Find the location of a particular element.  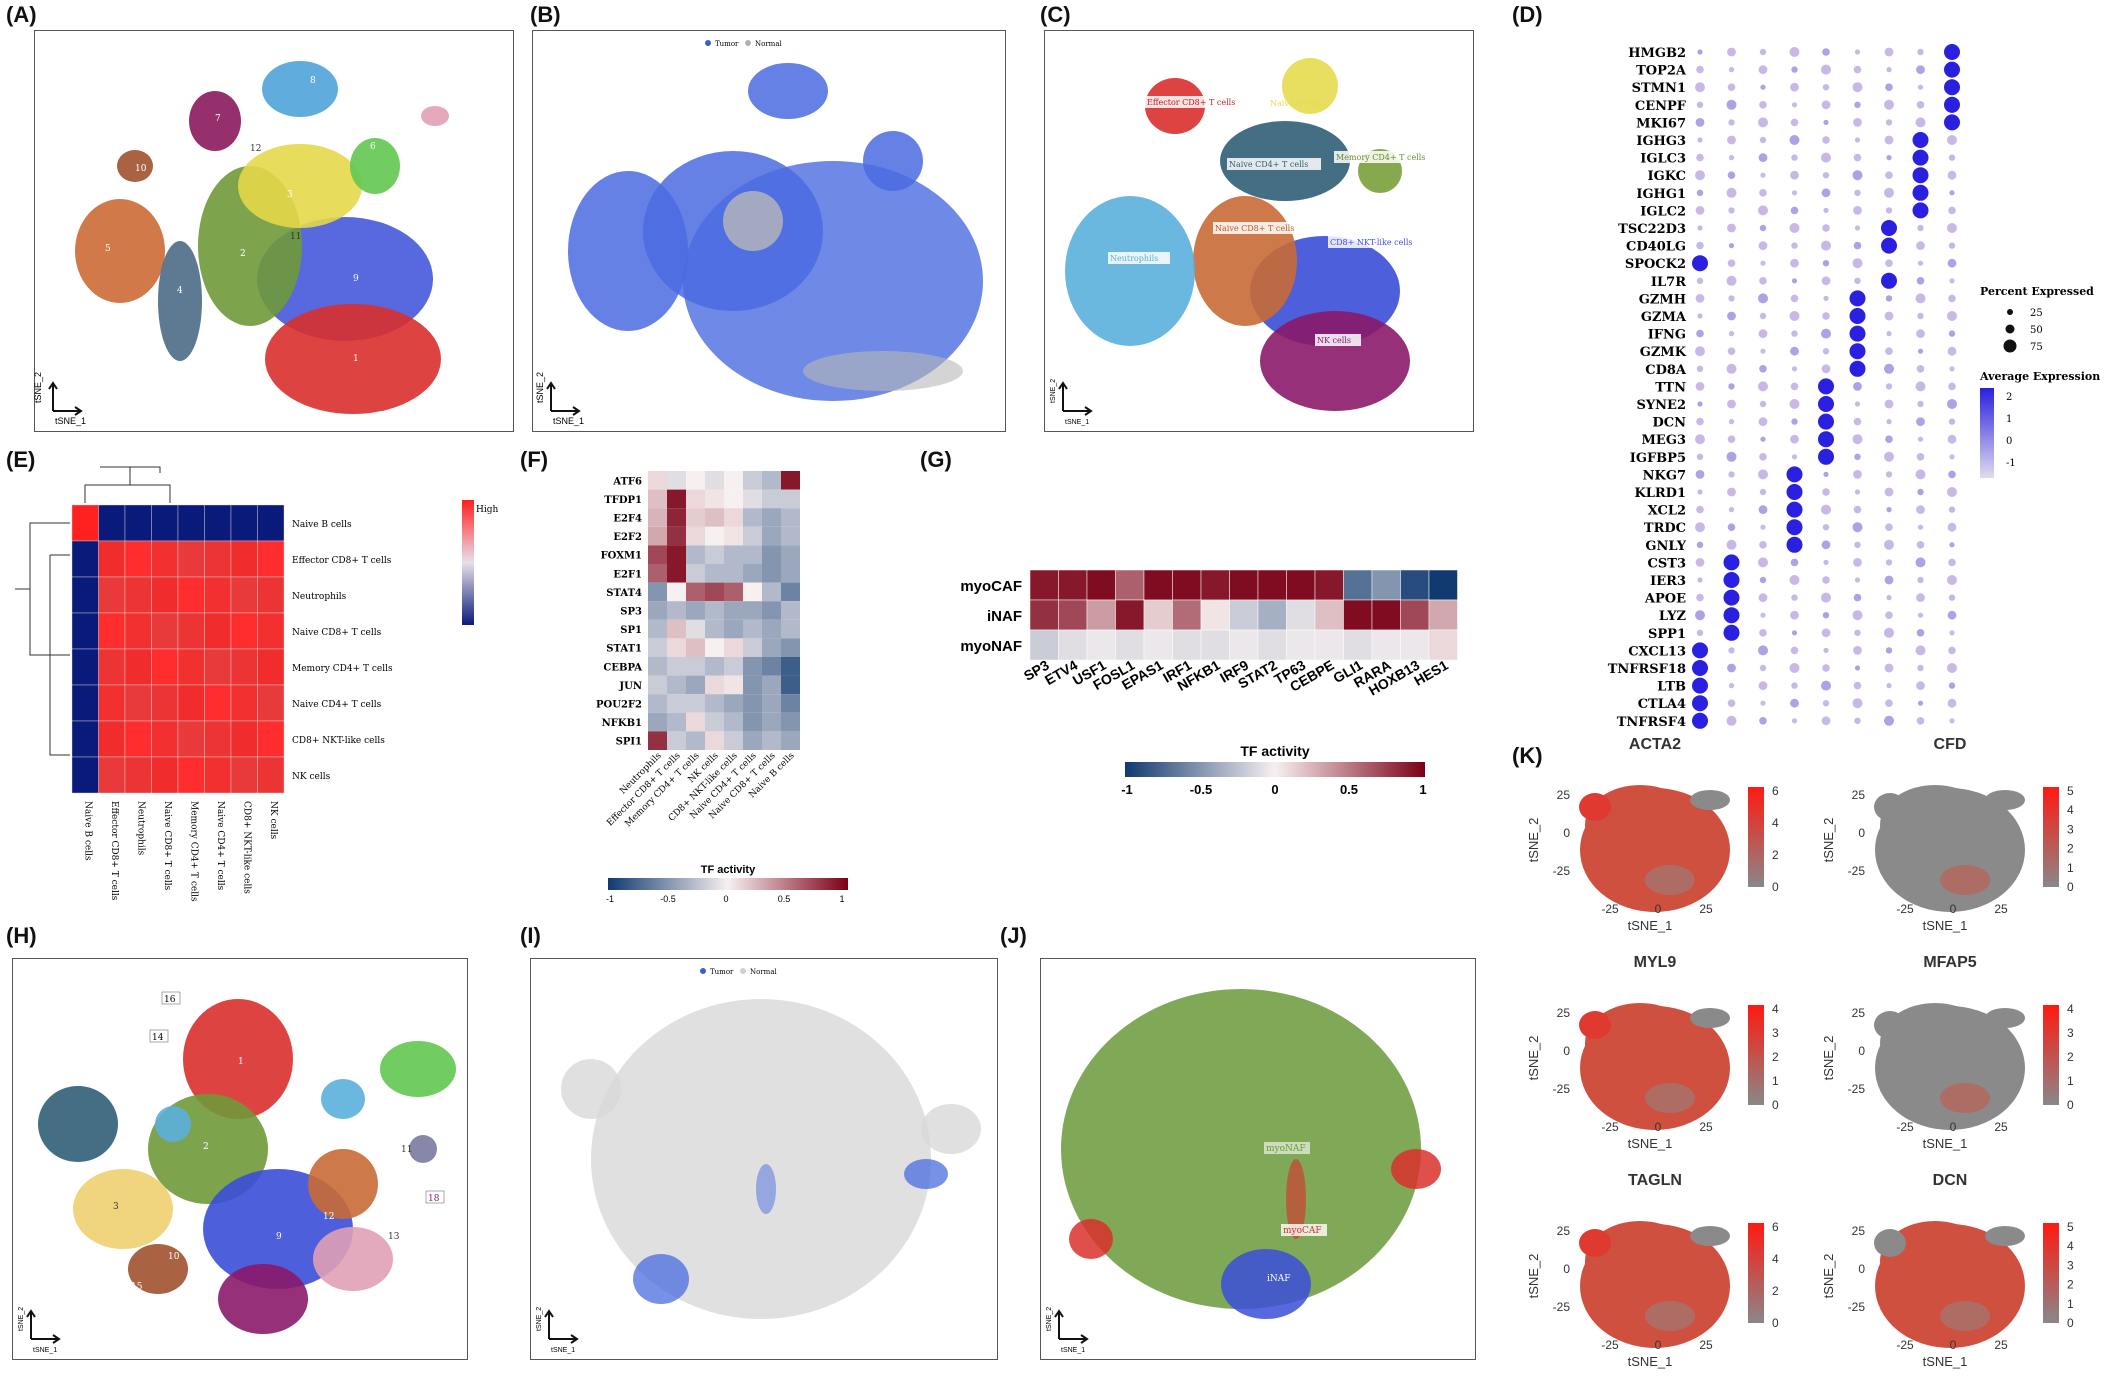

colorbar-tick: 0 is located at coordinates (1775, 1105).